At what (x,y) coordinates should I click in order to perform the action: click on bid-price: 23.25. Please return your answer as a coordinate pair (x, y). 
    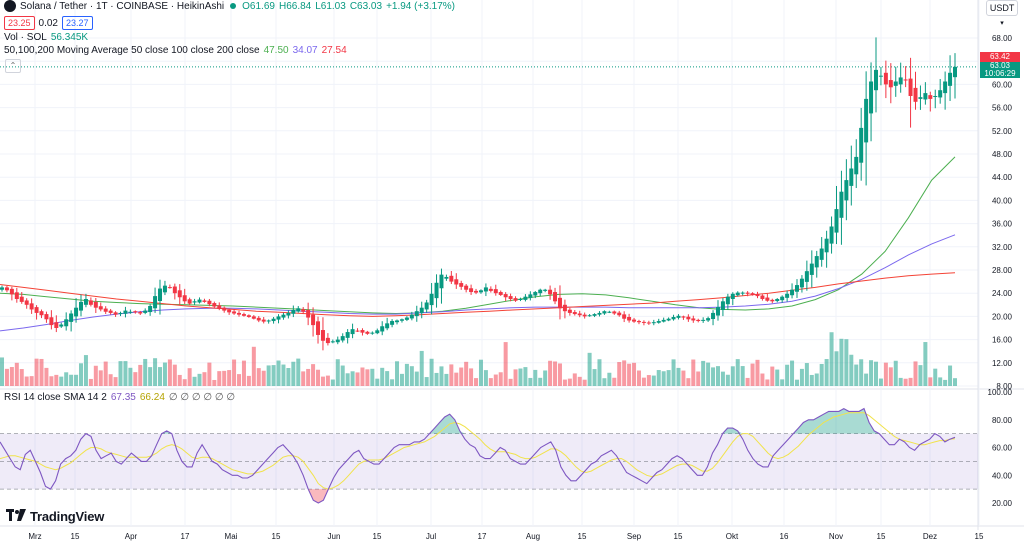
    Looking at the image, I should click on (19, 23).